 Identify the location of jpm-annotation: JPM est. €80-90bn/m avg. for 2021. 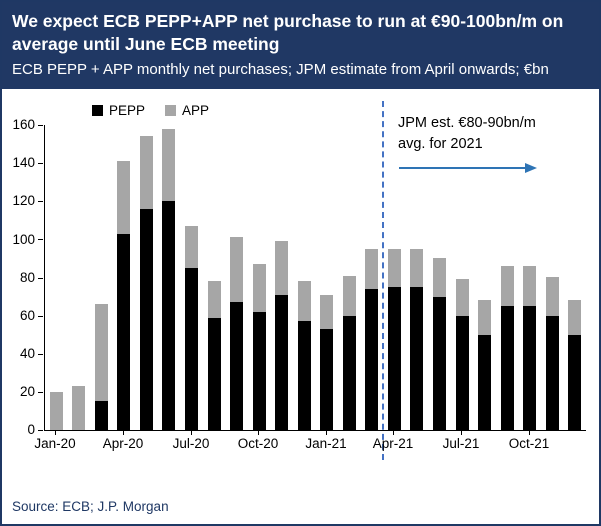
(468, 143).